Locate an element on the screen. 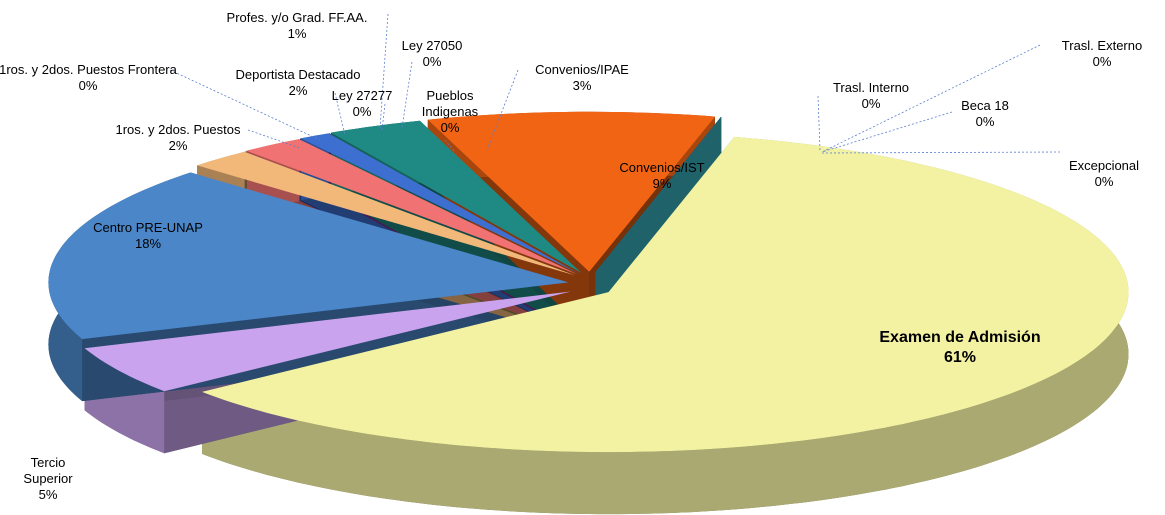  slice-label: Centro PRE-UNAP 18% is located at coordinates (148, 236).